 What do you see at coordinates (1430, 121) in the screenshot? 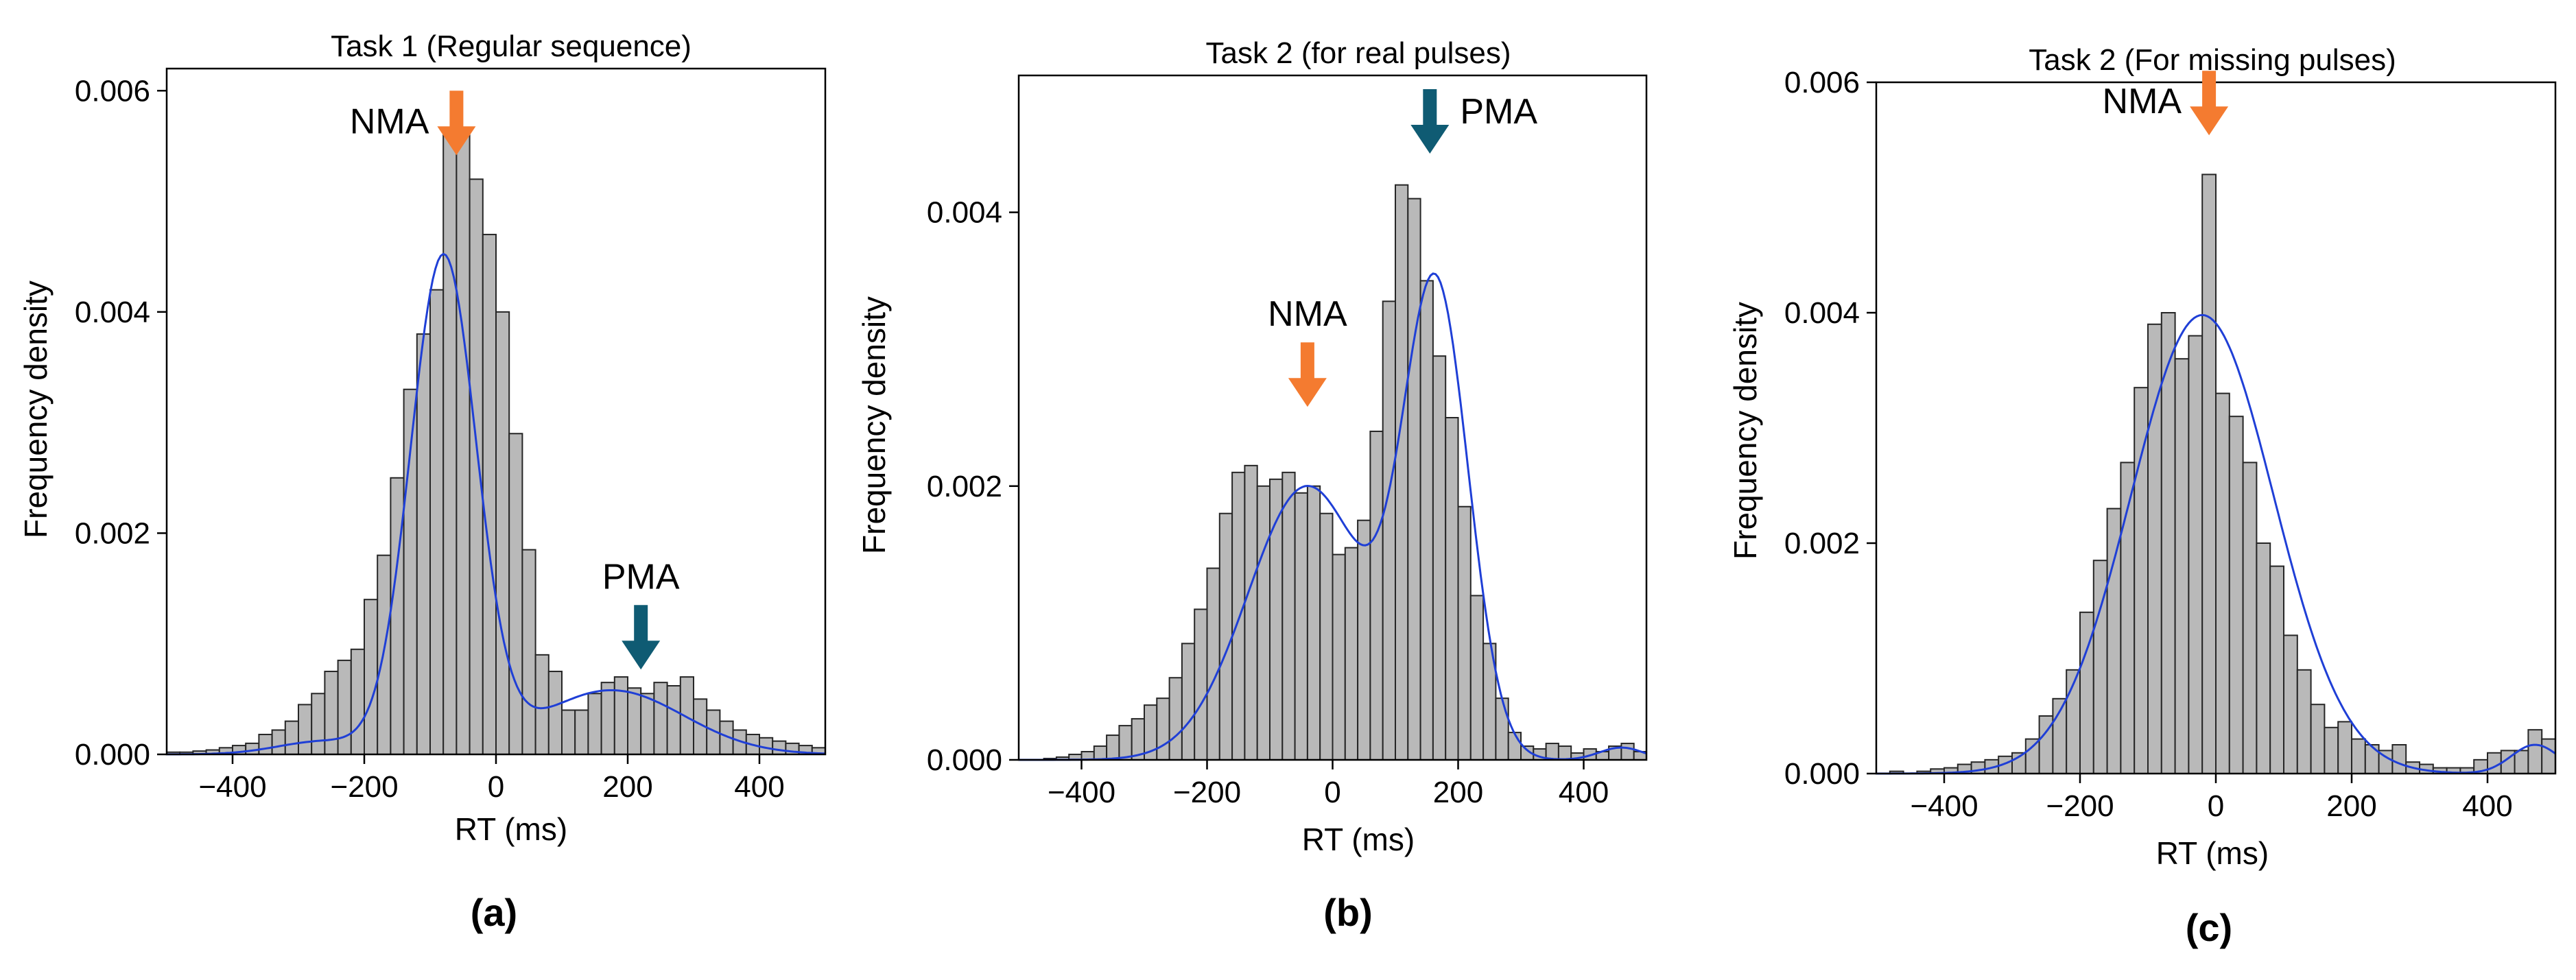
I see `pma-arrow-icon` at bounding box center [1430, 121].